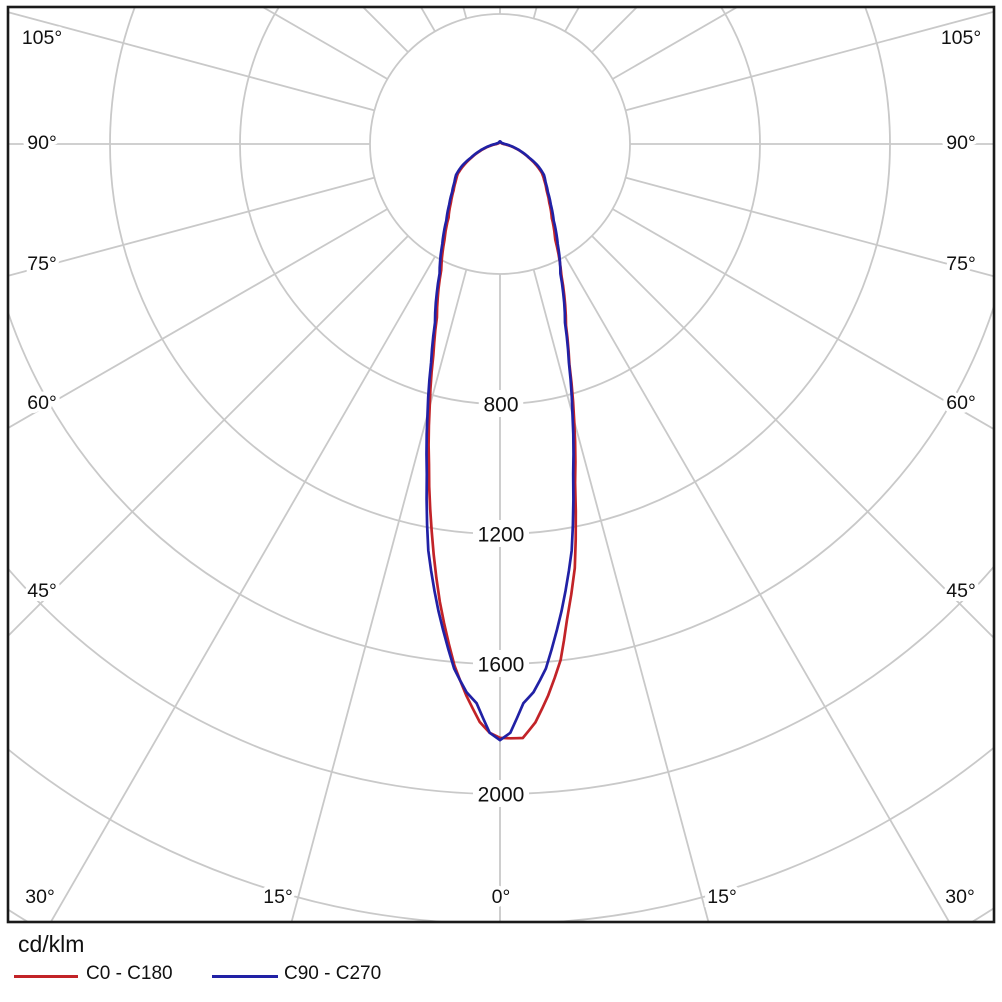  Describe the element at coordinates (333, 973) in the screenshot. I see `legend-label-c90-c270: C90 - C270` at that location.